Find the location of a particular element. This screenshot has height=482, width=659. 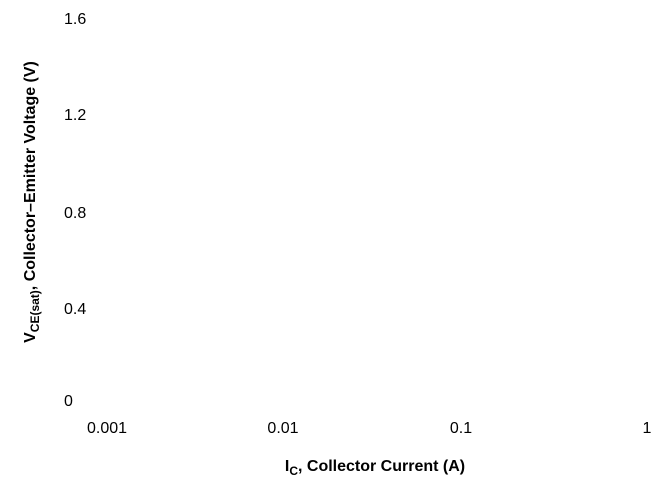

y-tick-label-1.6: 1.6 is located at coordinates (75, 19).